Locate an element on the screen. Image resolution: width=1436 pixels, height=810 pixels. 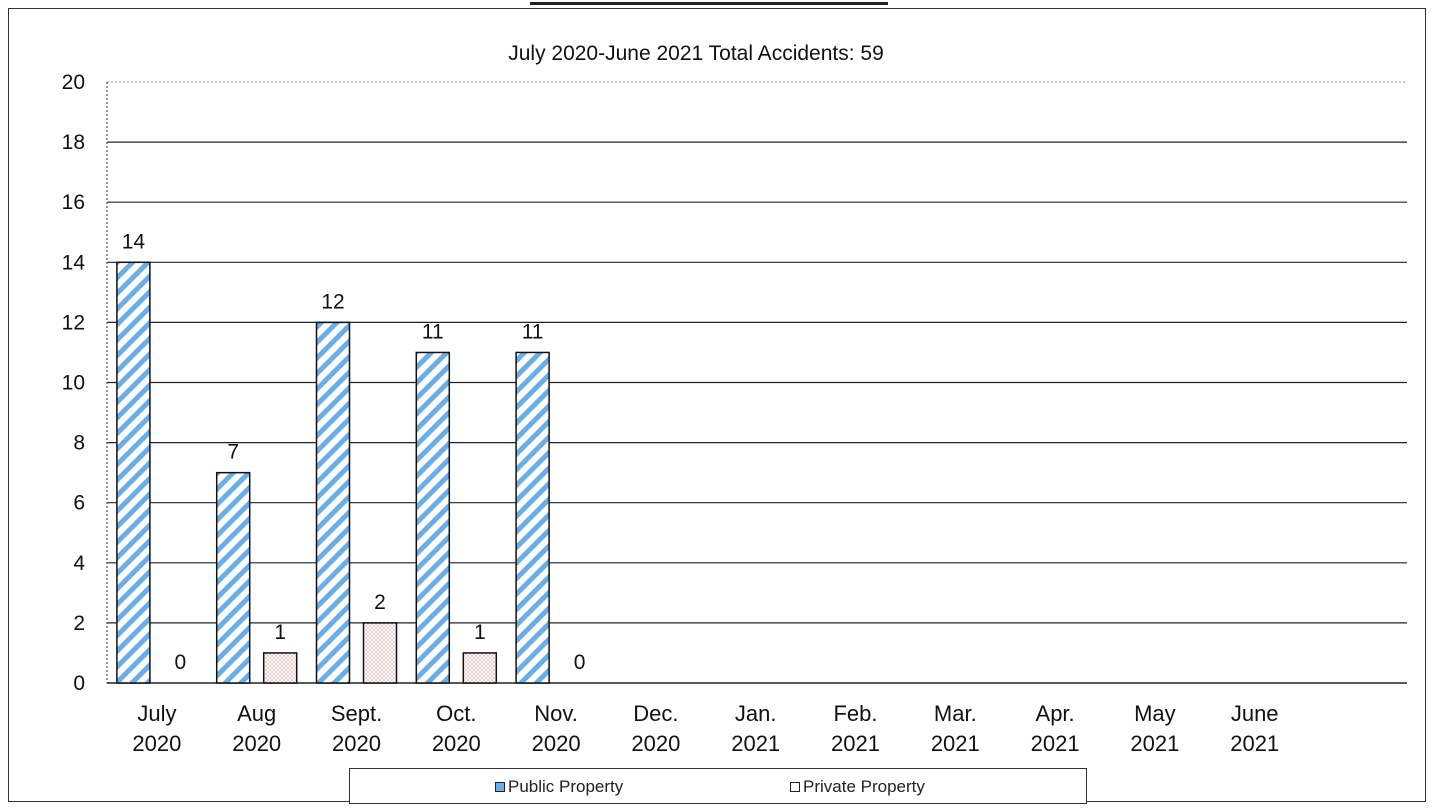
legend-item-private: Private Property is located at coordinates (857, 787).